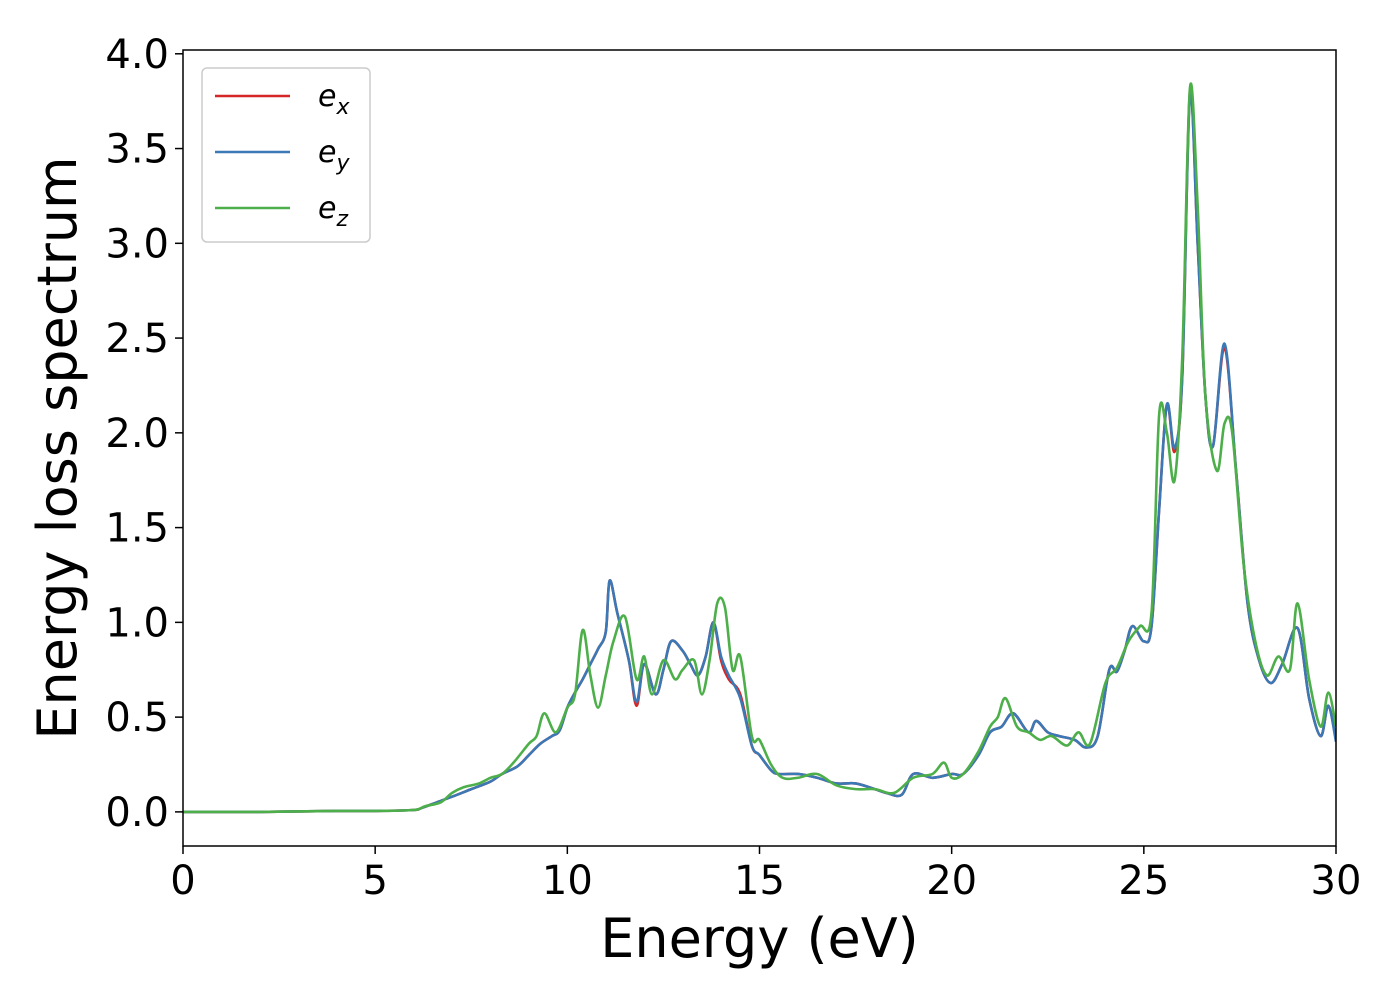  What do you see at coordinates (951, 881) in the screenshot?
I see `x-tick-label: 20` at bounding box center [951, 881].